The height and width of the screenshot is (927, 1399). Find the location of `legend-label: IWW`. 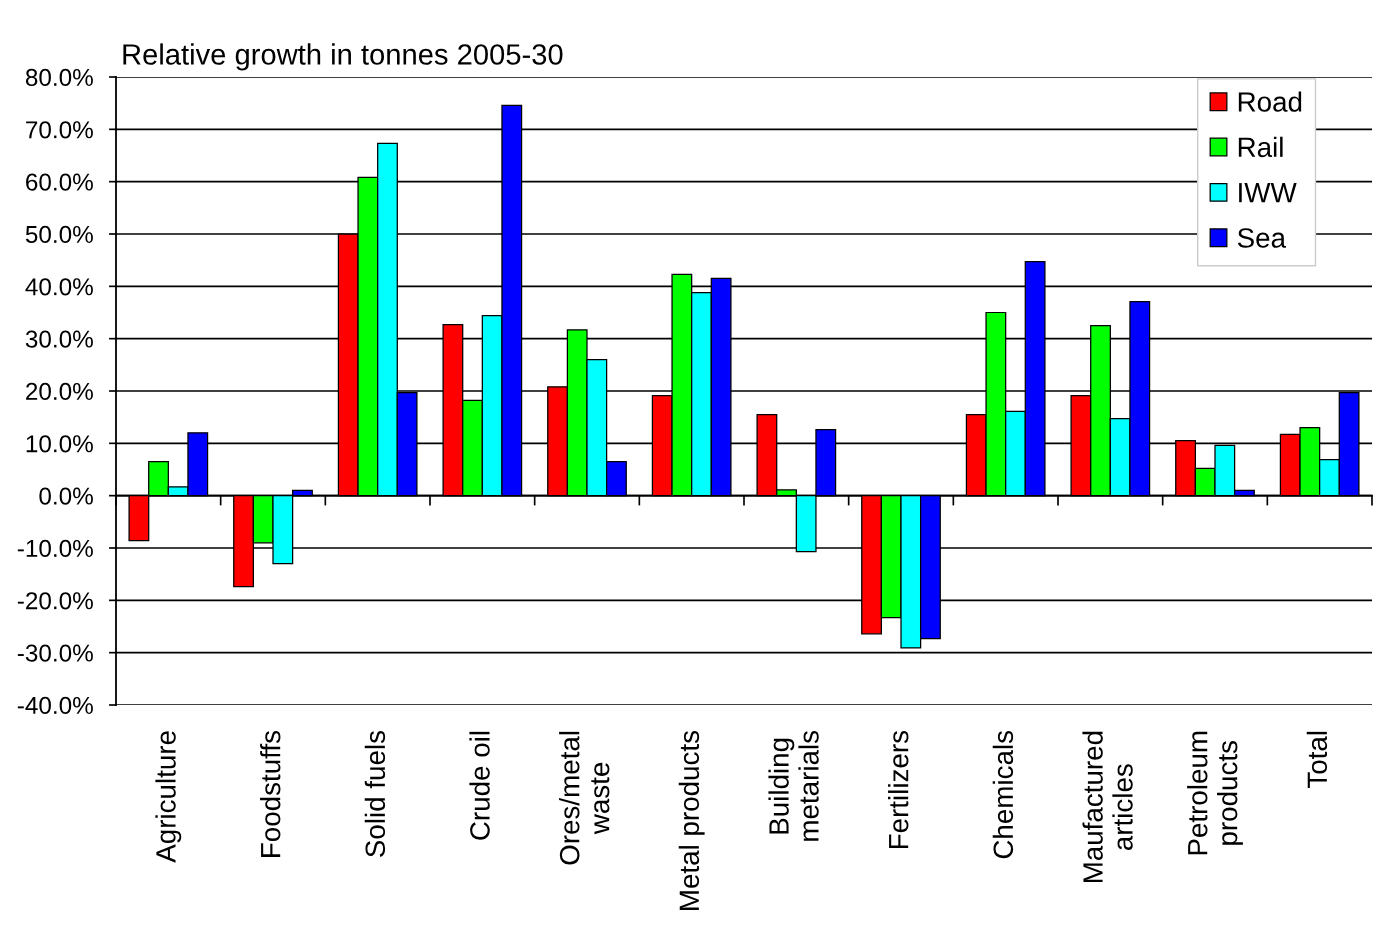

legend-label: IWW is located at coordinates (1268, 193).